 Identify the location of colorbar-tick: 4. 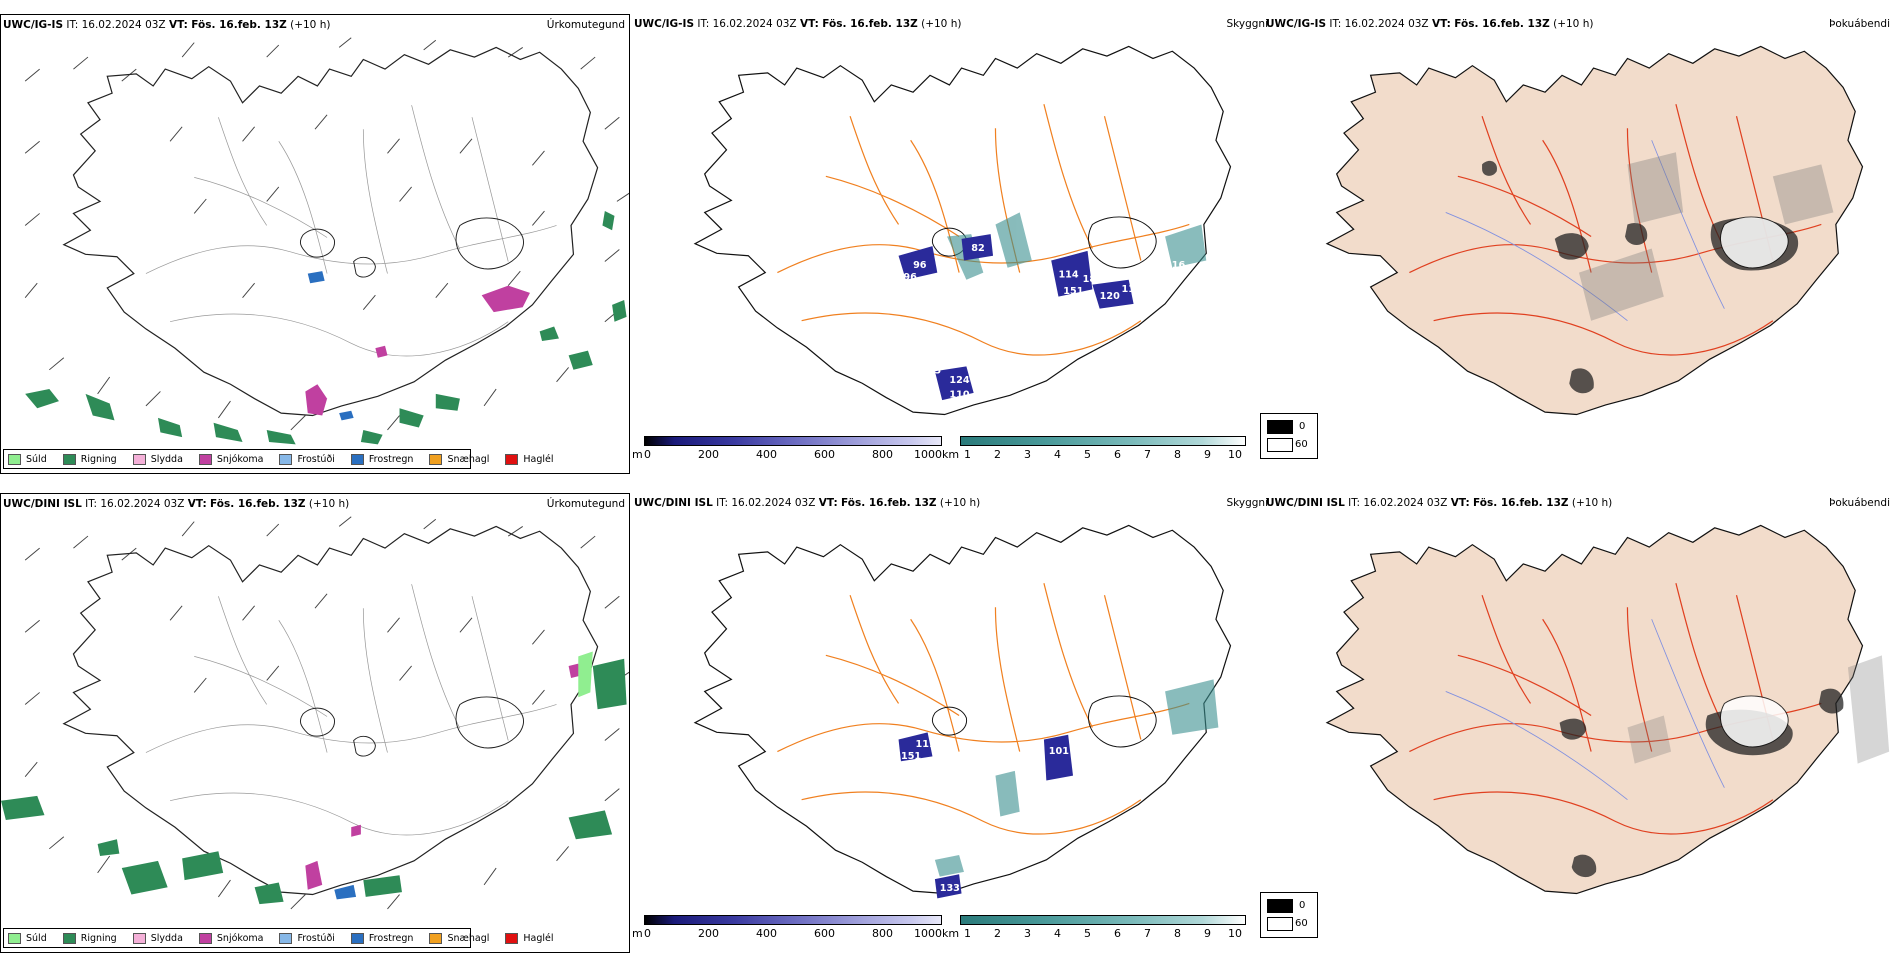
(1057, 933).